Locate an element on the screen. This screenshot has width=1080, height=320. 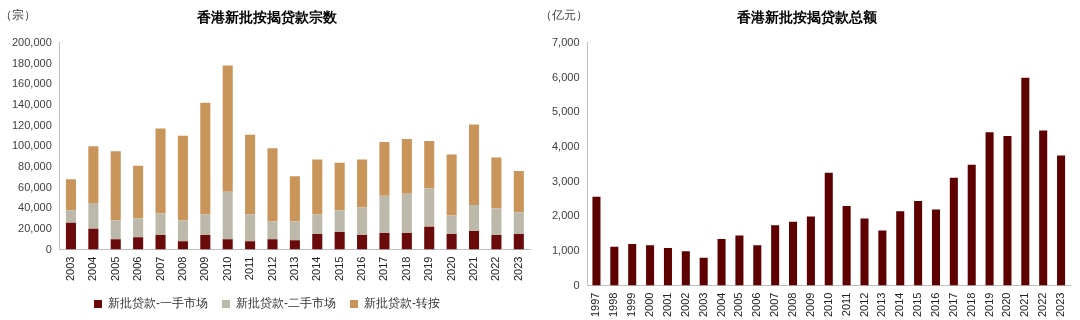
y-tick-label: 80,000 is located at coordinates (35, 165).